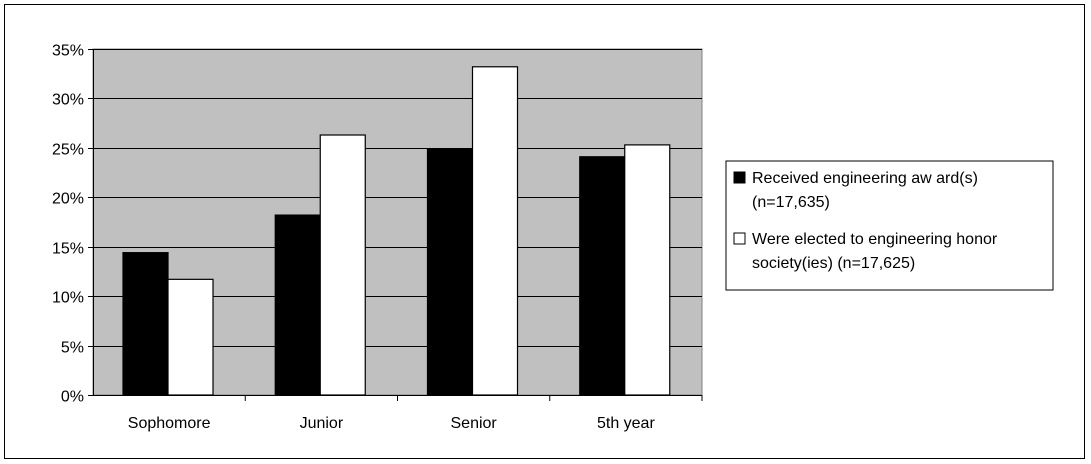 The image size is (1091, 464). What do you see at coordinates (865, 178) in the screenshot?
I see `legend-label: Received engineering aw ard(s)` at bounding box center [865, 178].